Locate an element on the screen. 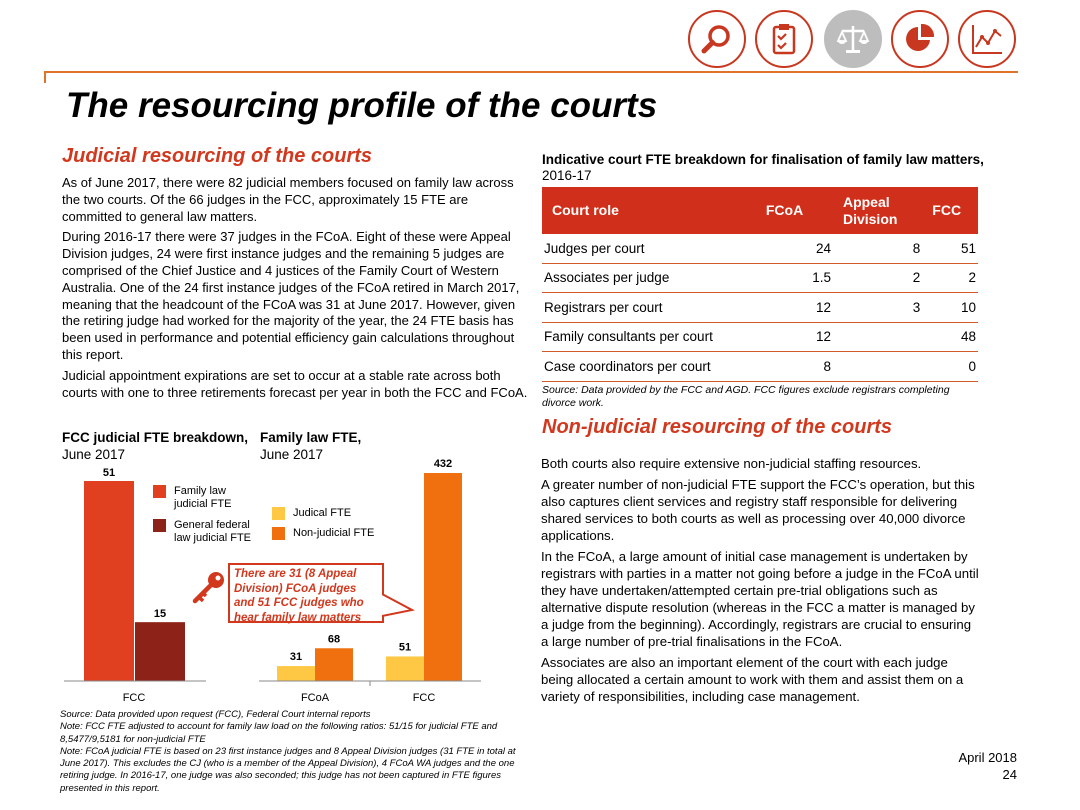 The image size is (1080, 810). legend-item: Family law judicial FTE is located at coordinates (203, 498).